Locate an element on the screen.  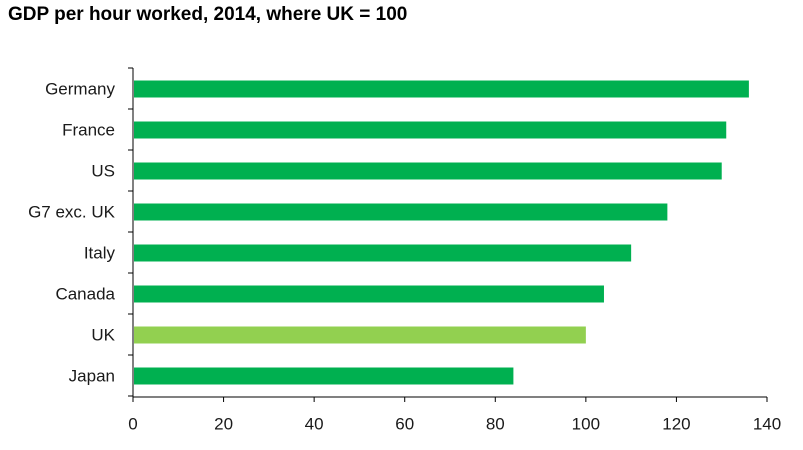
bar-us is located at coordinates (428, 171).